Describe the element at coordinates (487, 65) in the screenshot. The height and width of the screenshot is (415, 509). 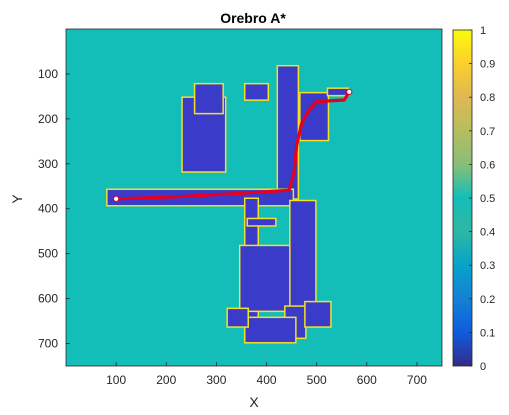
I see `colorbar-tick-label-9: 0.9` at that location.